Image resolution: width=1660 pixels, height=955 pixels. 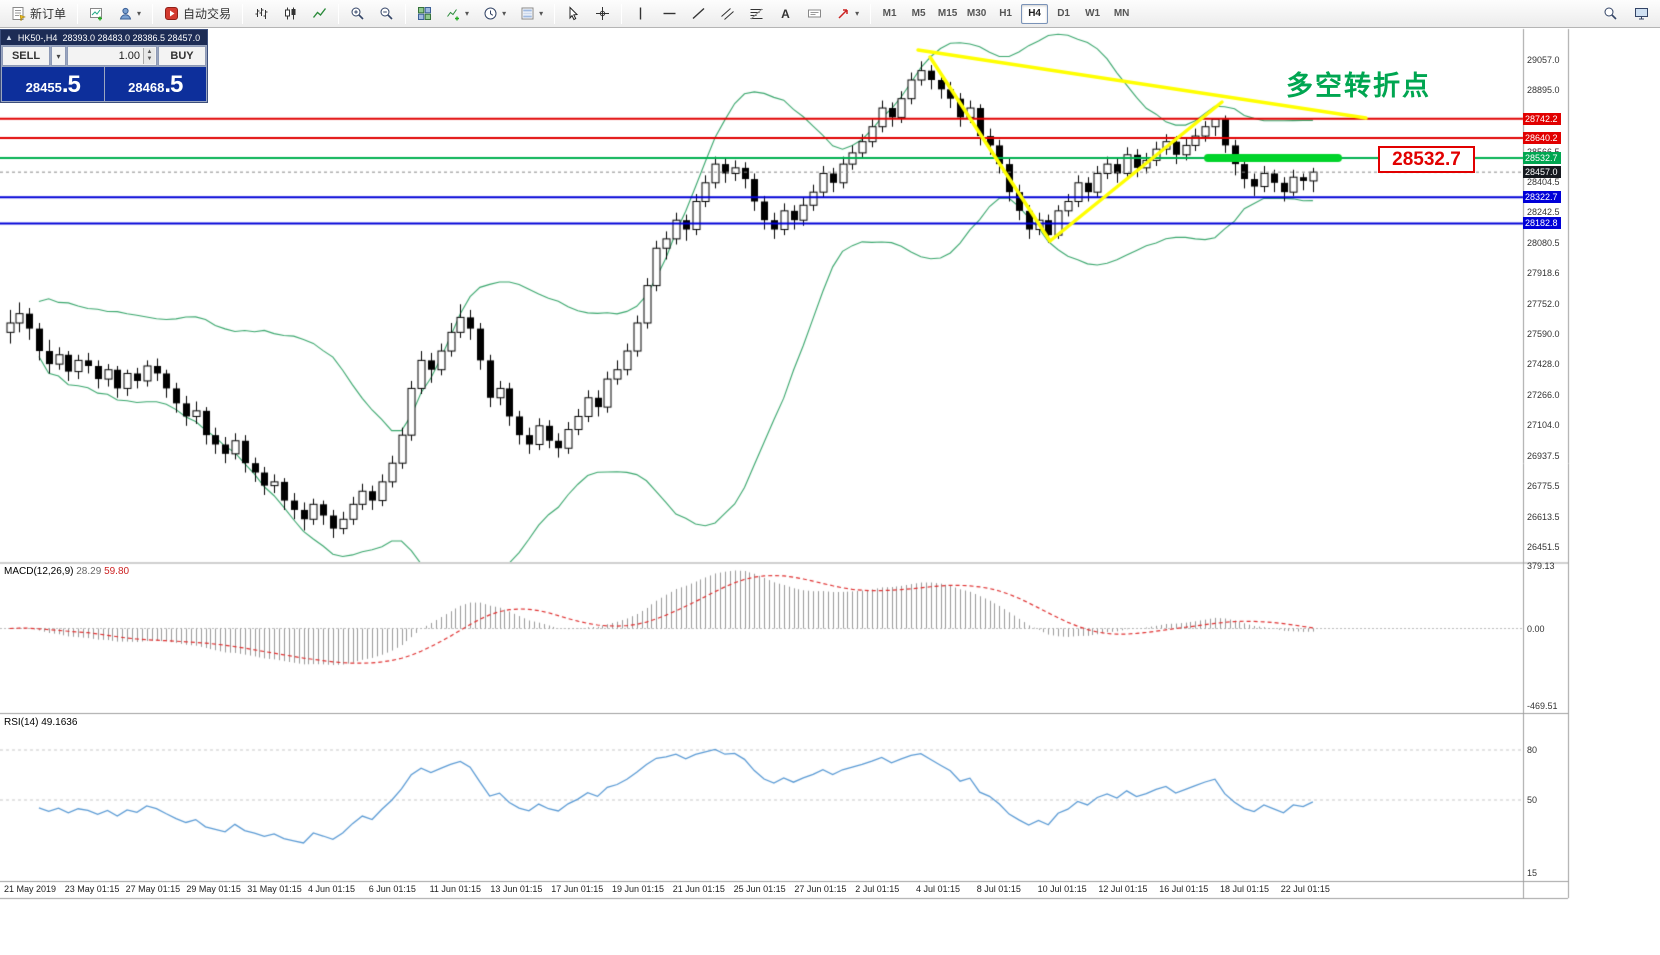 I want to click on label-tool-button, so click(x=814, y=13).